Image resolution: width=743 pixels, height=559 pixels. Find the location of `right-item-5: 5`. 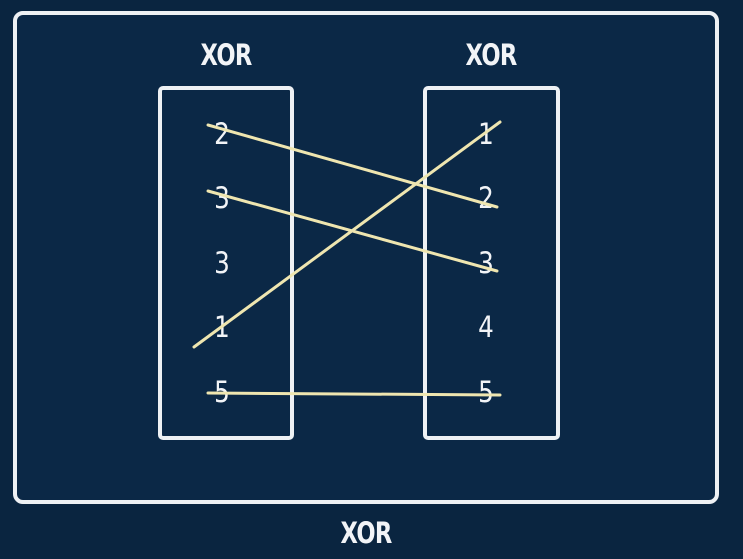

right-item-5: 5 is located at coordinates (486, 392).